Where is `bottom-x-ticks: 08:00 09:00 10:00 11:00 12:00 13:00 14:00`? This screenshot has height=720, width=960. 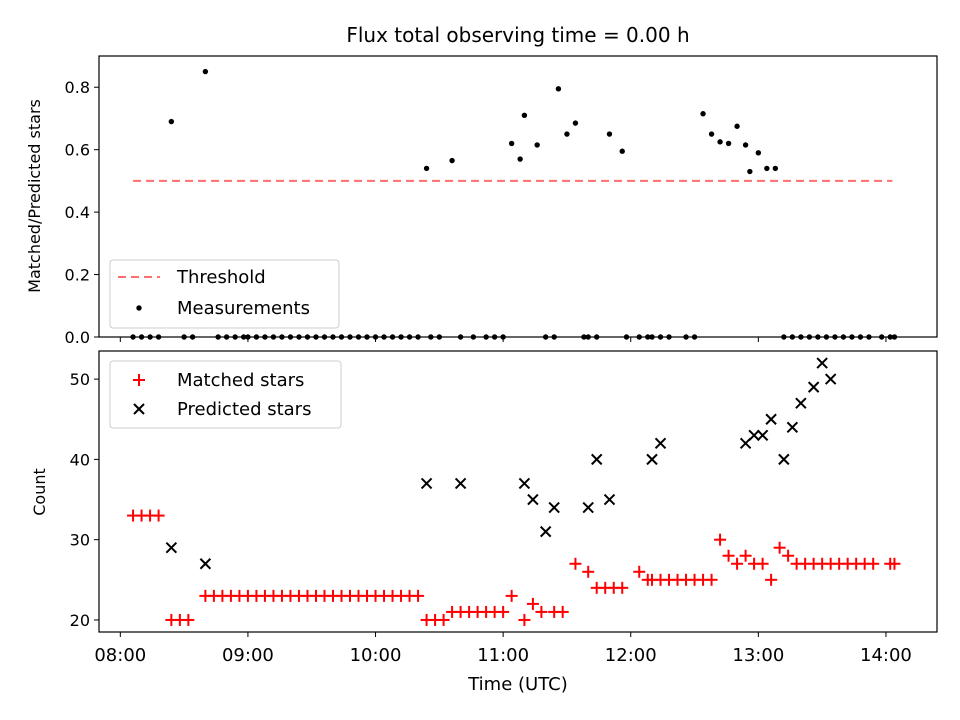 bottom-x-ticks: 08:00 09:00 10:00 11:00 12:00 13:00 14:00 is located at coordinates (503, 649).